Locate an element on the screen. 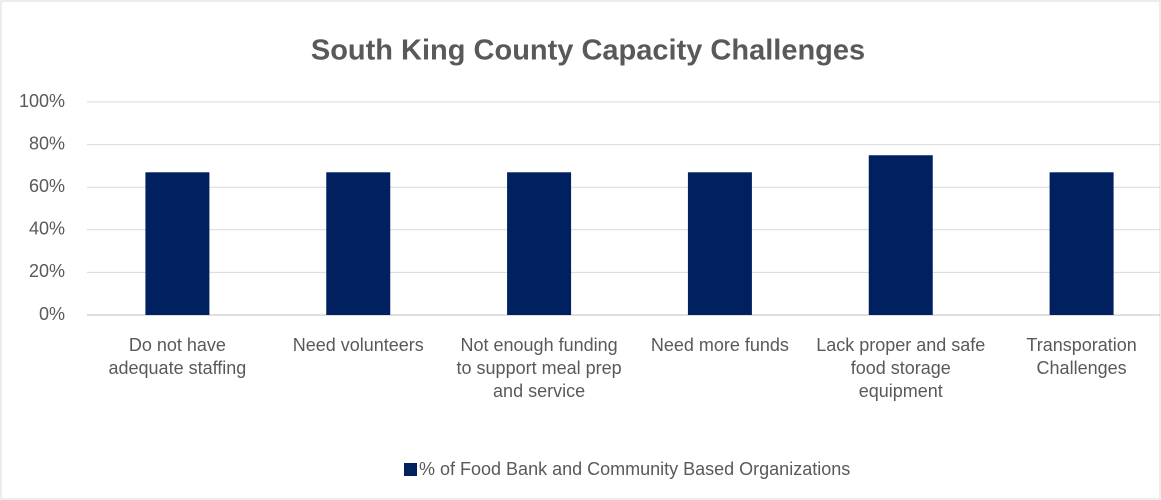  x-tick-label: Need volunteers is located at coordinates (358, 345).